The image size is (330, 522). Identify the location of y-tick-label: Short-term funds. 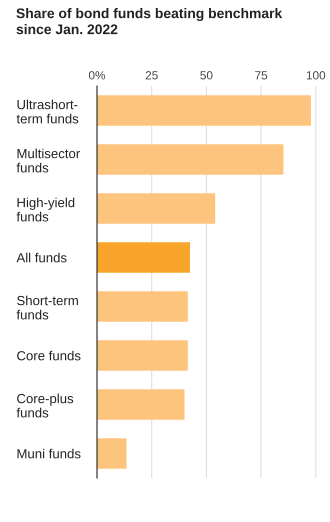
(47, 308).